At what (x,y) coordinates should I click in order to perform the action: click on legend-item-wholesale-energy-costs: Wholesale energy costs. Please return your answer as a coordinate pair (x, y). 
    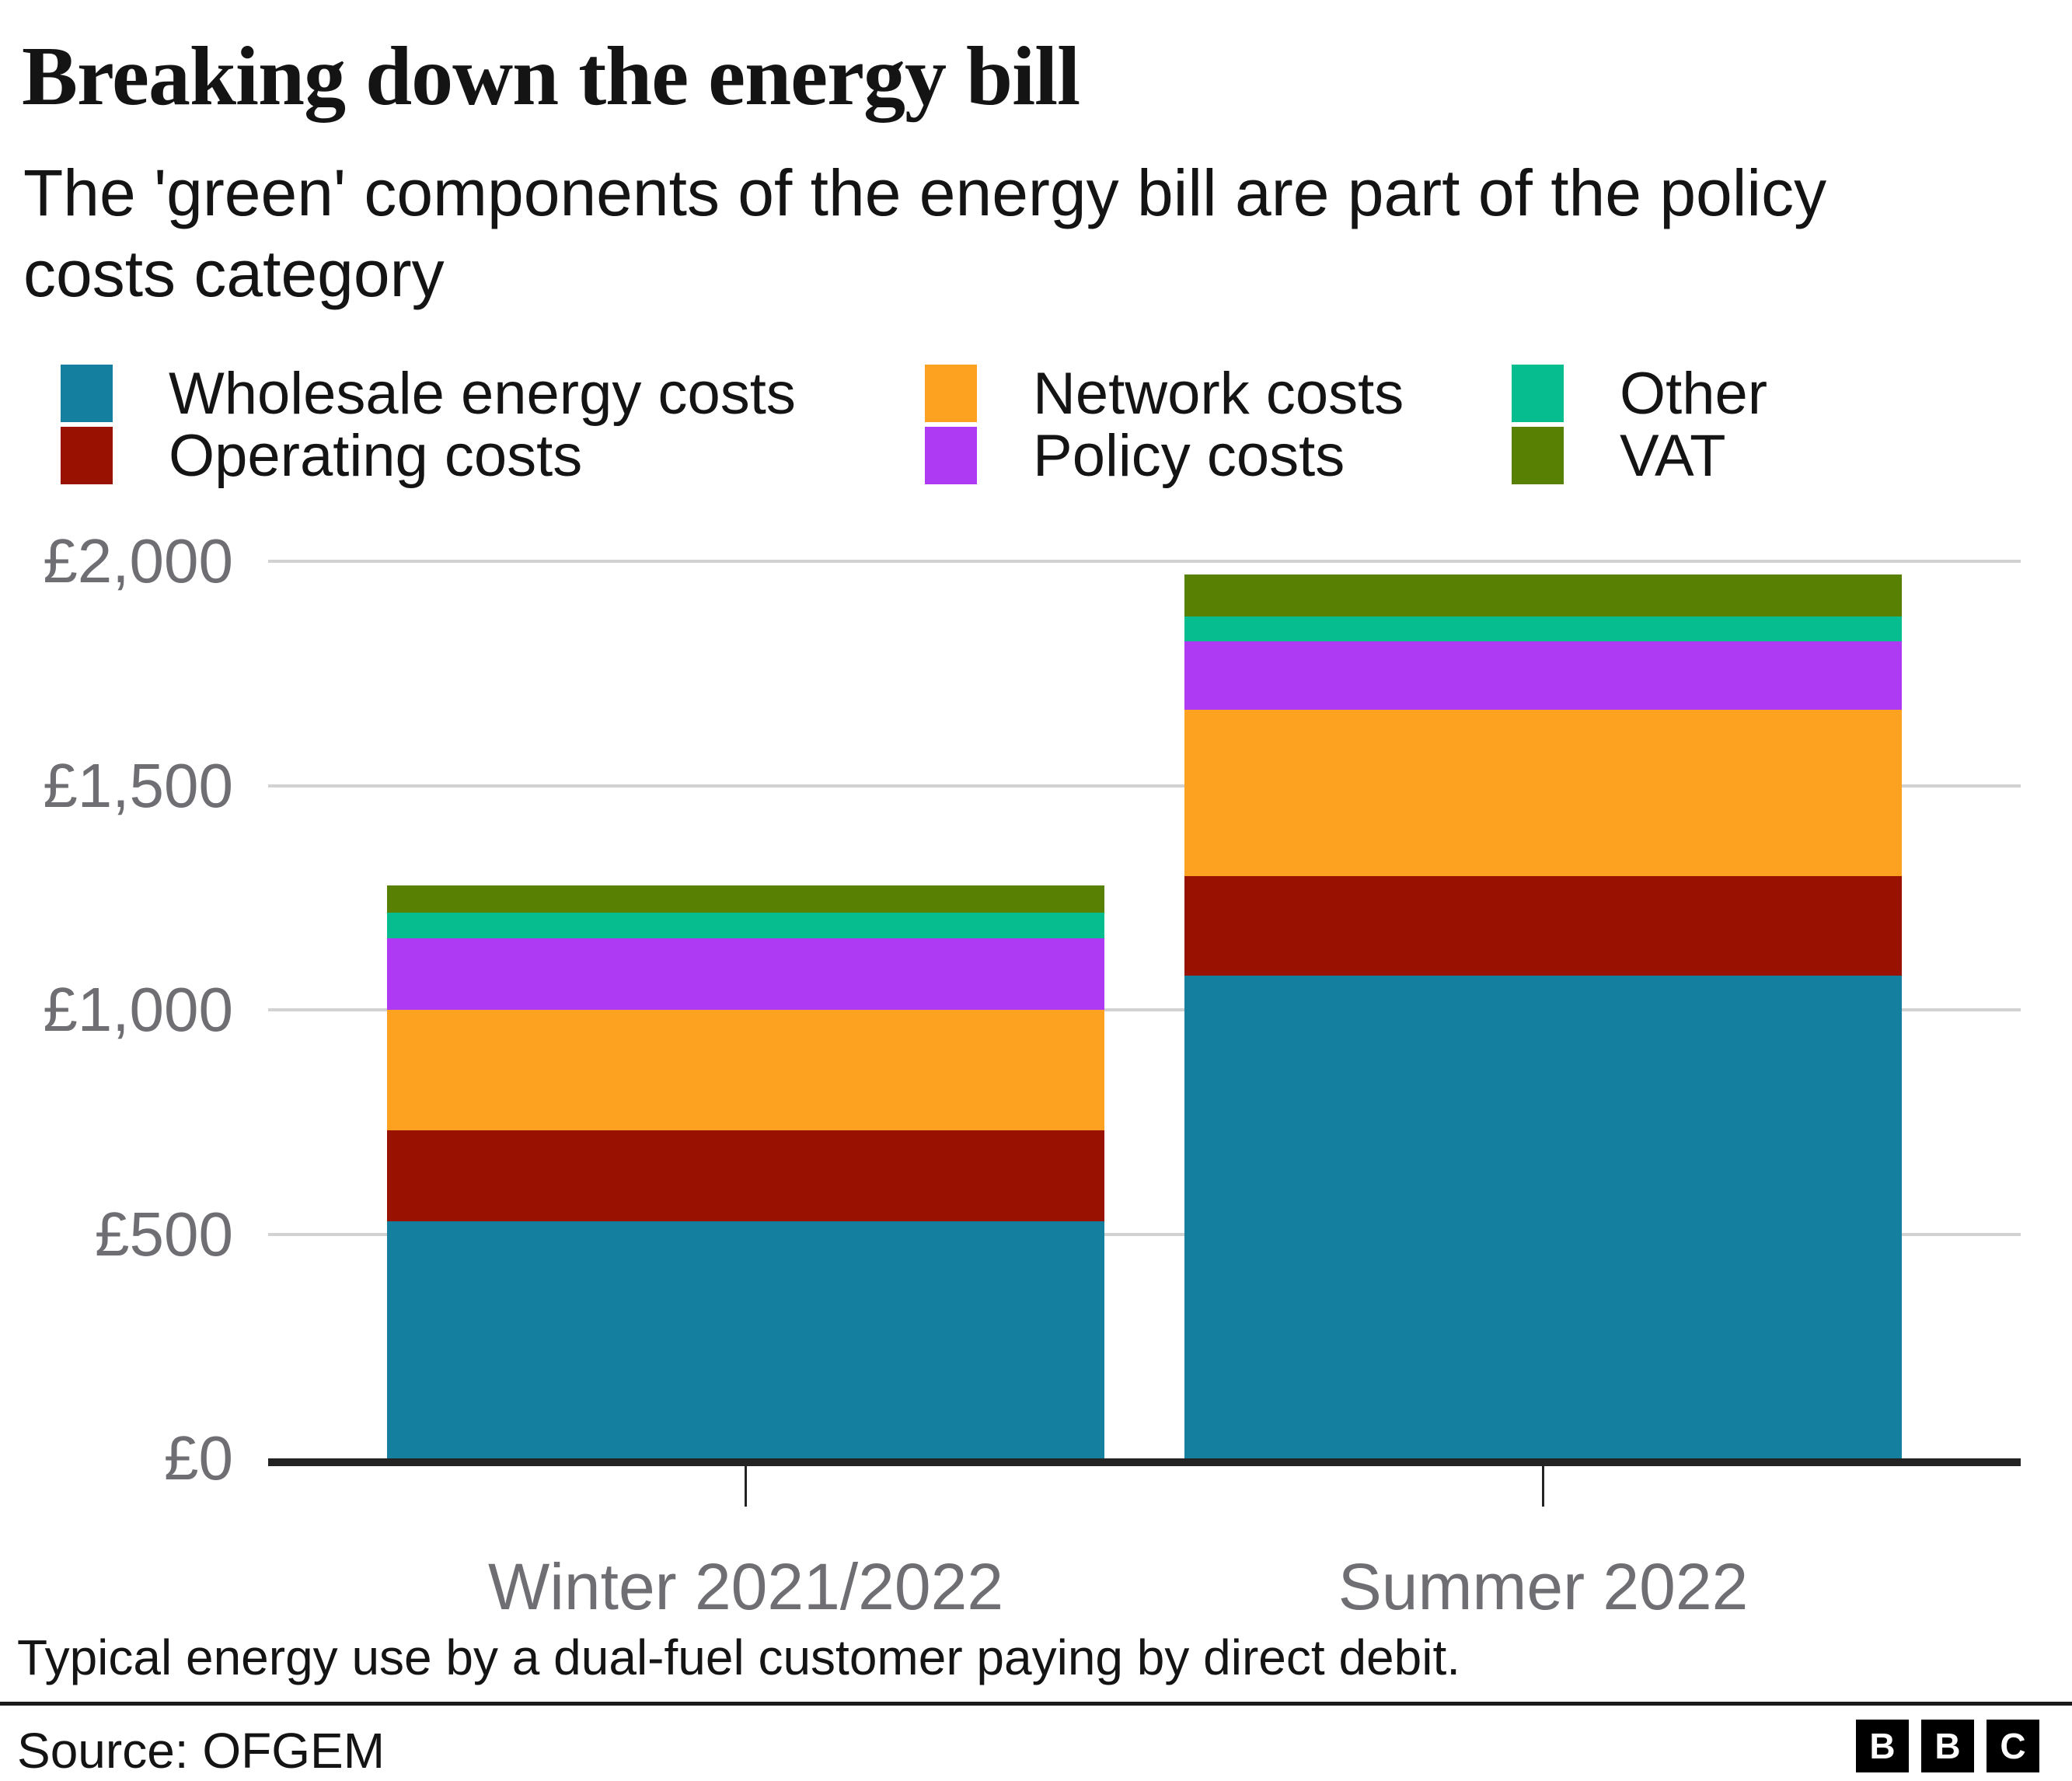
    Looking at the image, I should click on (428, 394).